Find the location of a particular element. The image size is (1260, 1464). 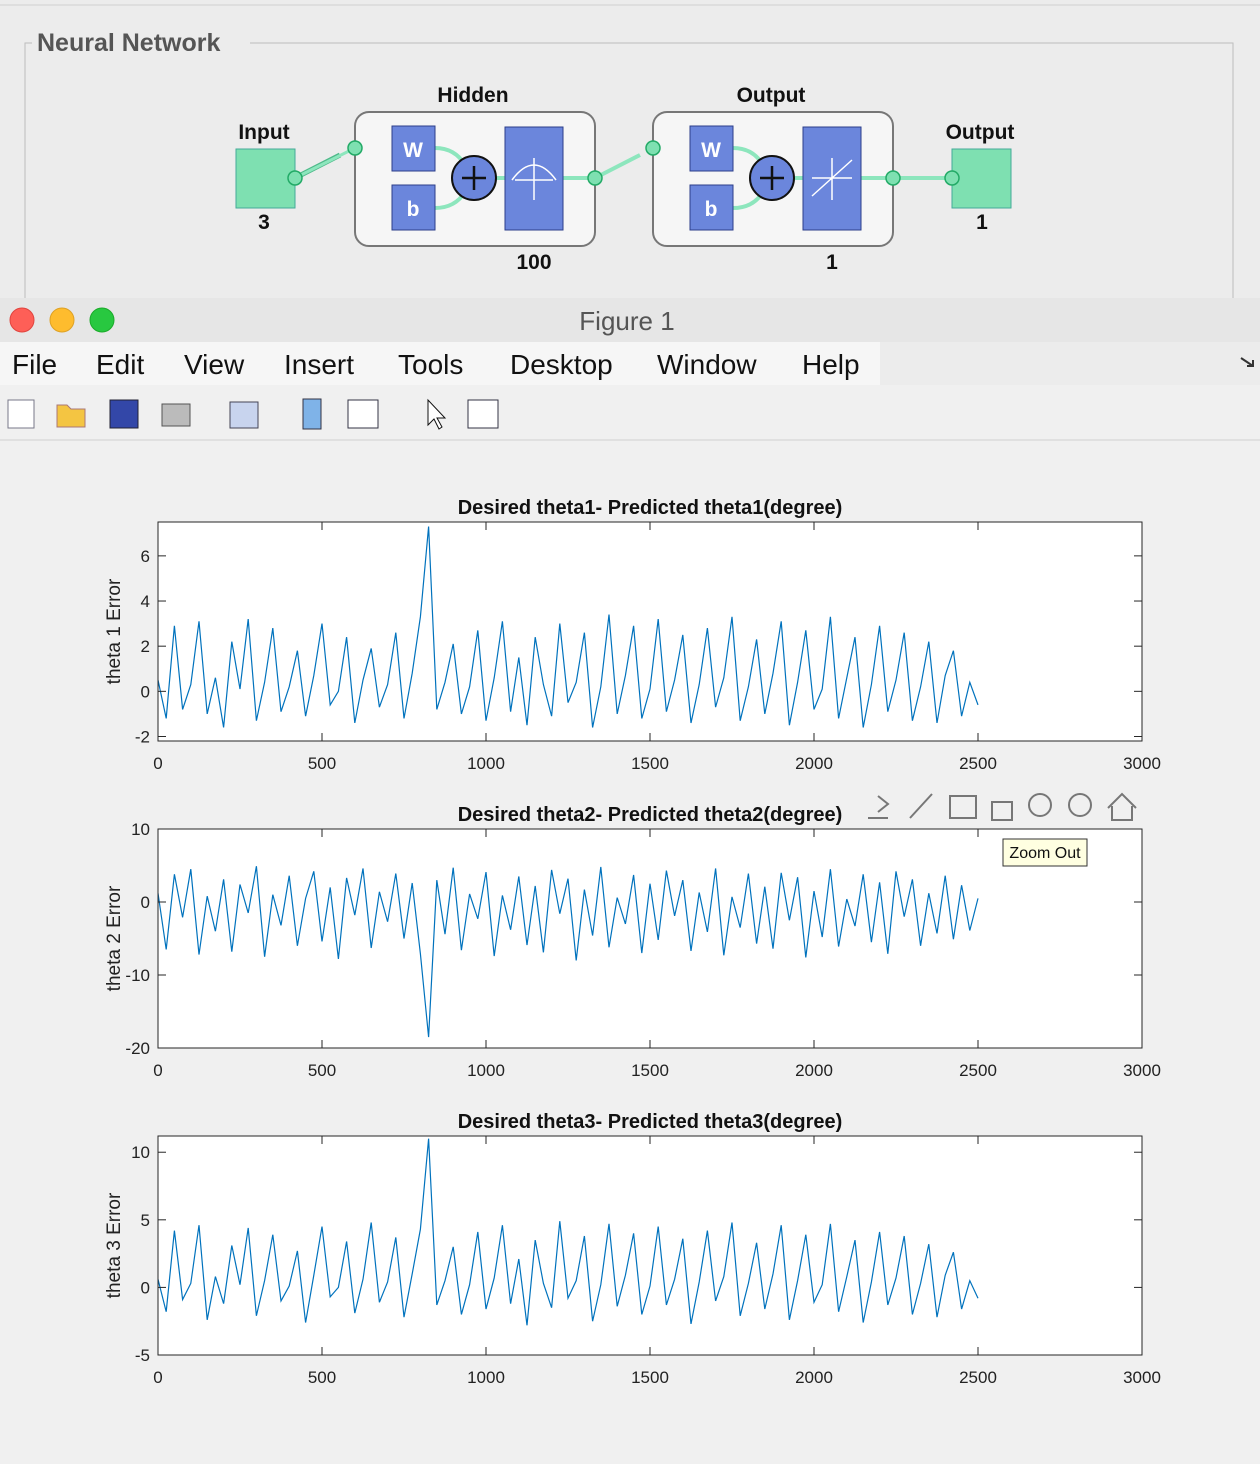

chart-title: Desired theta3- Predicted theta3(degree) is located at coordinates (650, 1122).